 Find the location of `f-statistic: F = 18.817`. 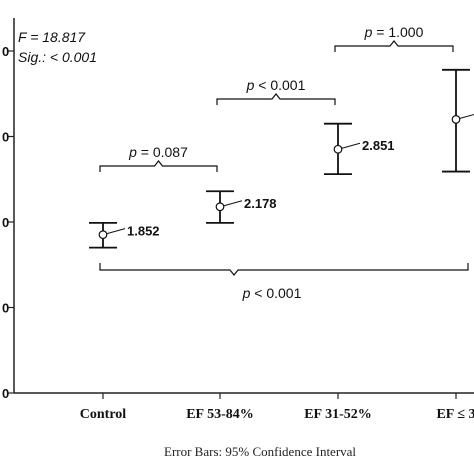

f-statistic: F = 18.817 is located at coordinates (52, 37).